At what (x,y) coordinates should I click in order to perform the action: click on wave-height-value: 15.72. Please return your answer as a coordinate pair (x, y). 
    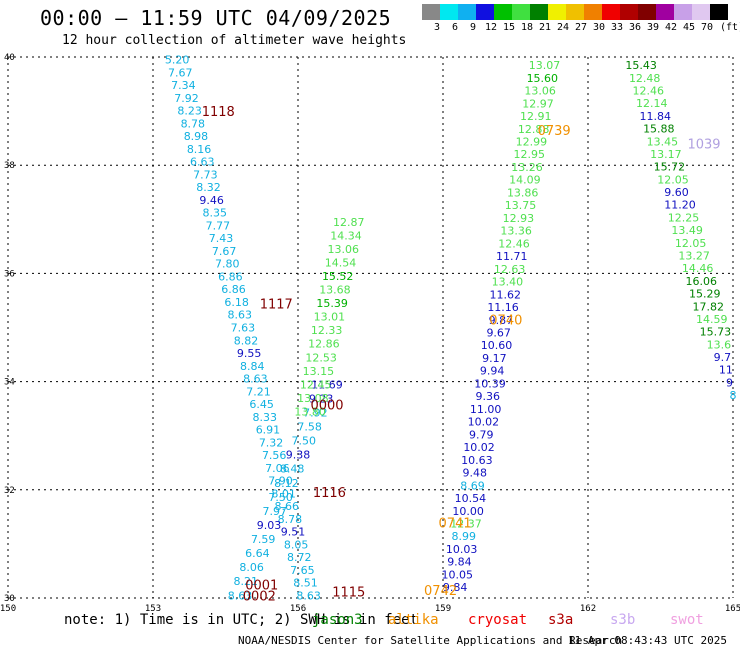
    Looking at the image, I should click on (670, 167).